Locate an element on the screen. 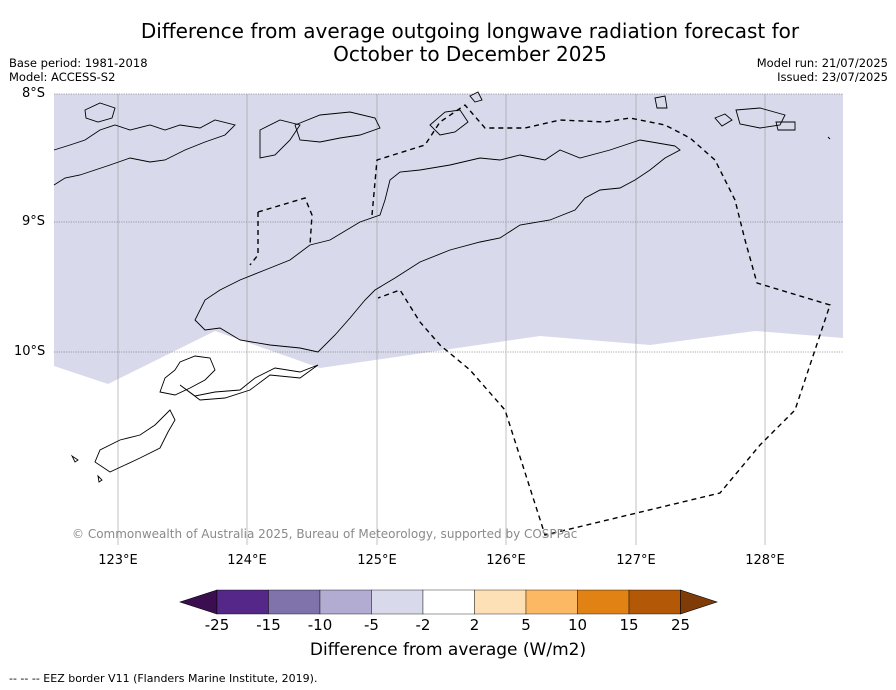 The height and width of the screenshot is (690, 896). title-line-2: October to December 2025 is located at coordinates (470, 54).